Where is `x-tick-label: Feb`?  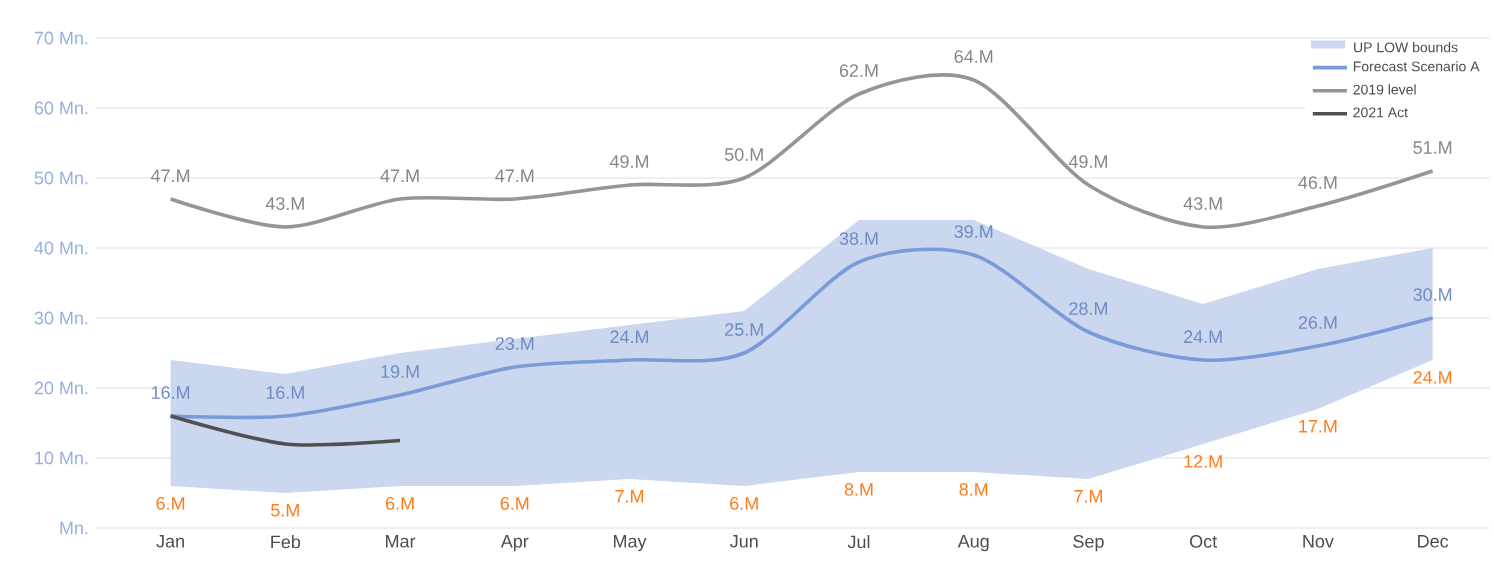
x-tick-label: Feb is located at coordinates (286, 542).